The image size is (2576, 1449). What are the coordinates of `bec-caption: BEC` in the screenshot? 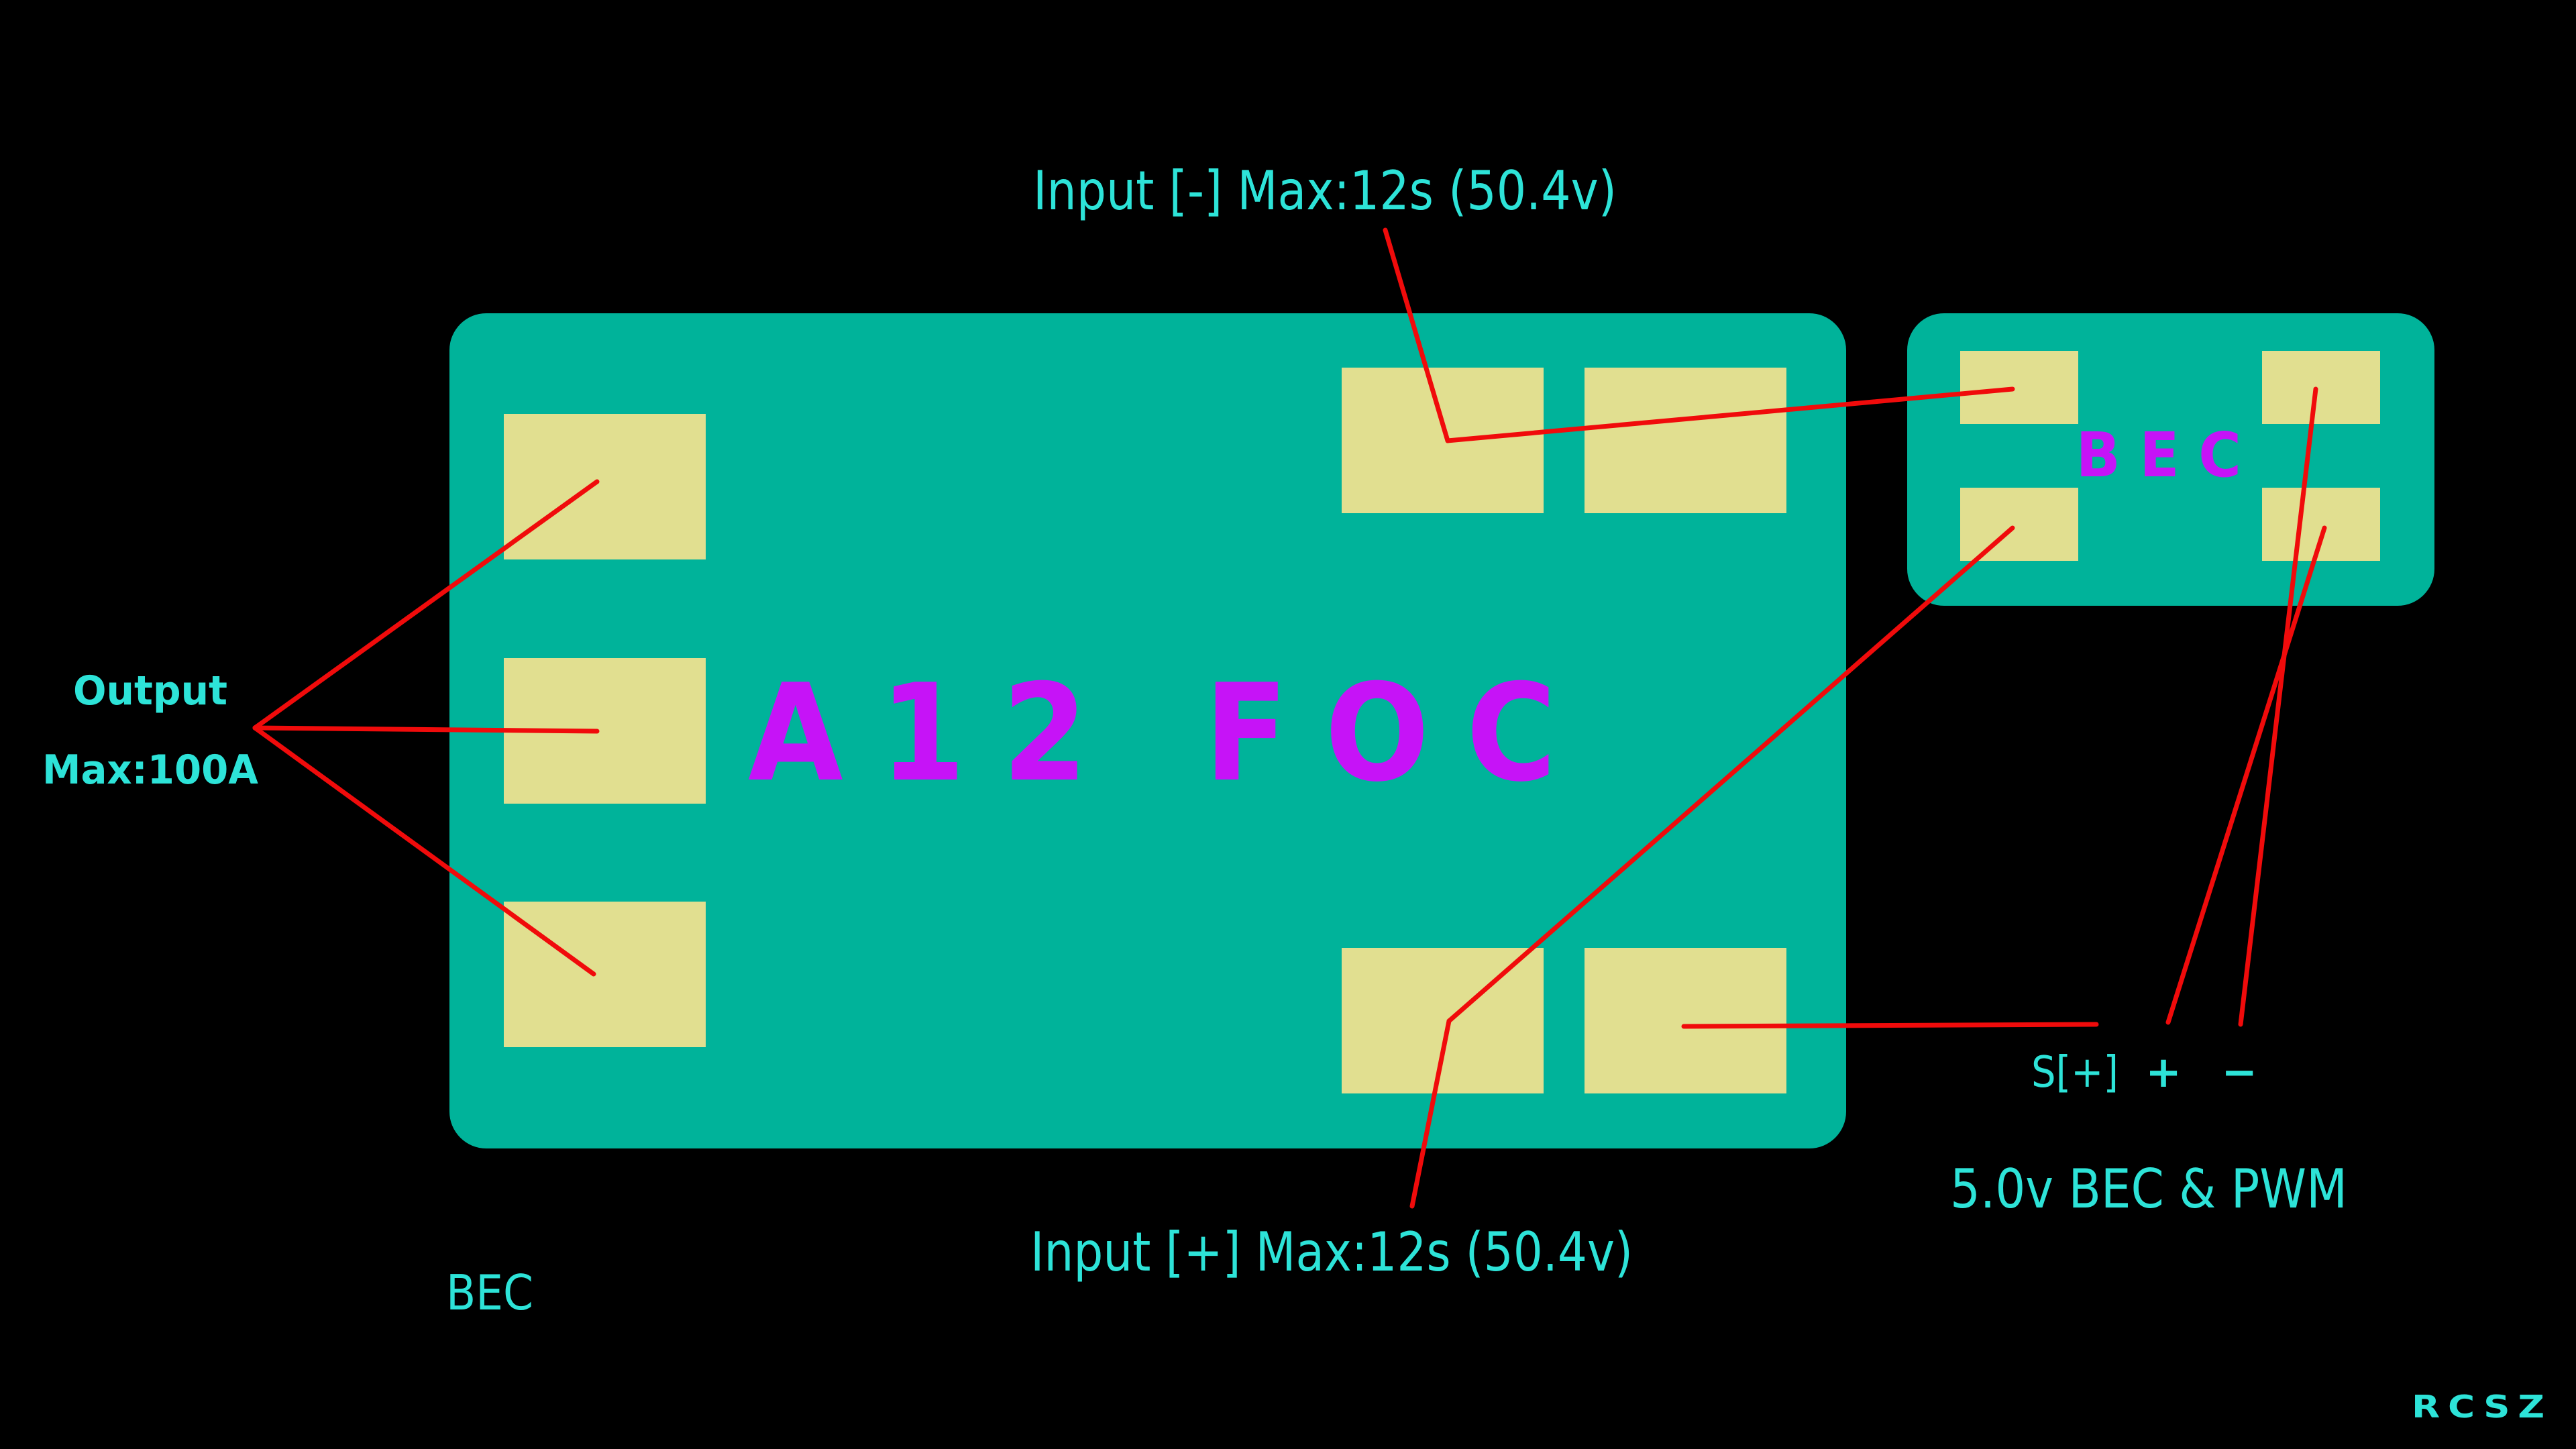 It's located at (489, 1293).